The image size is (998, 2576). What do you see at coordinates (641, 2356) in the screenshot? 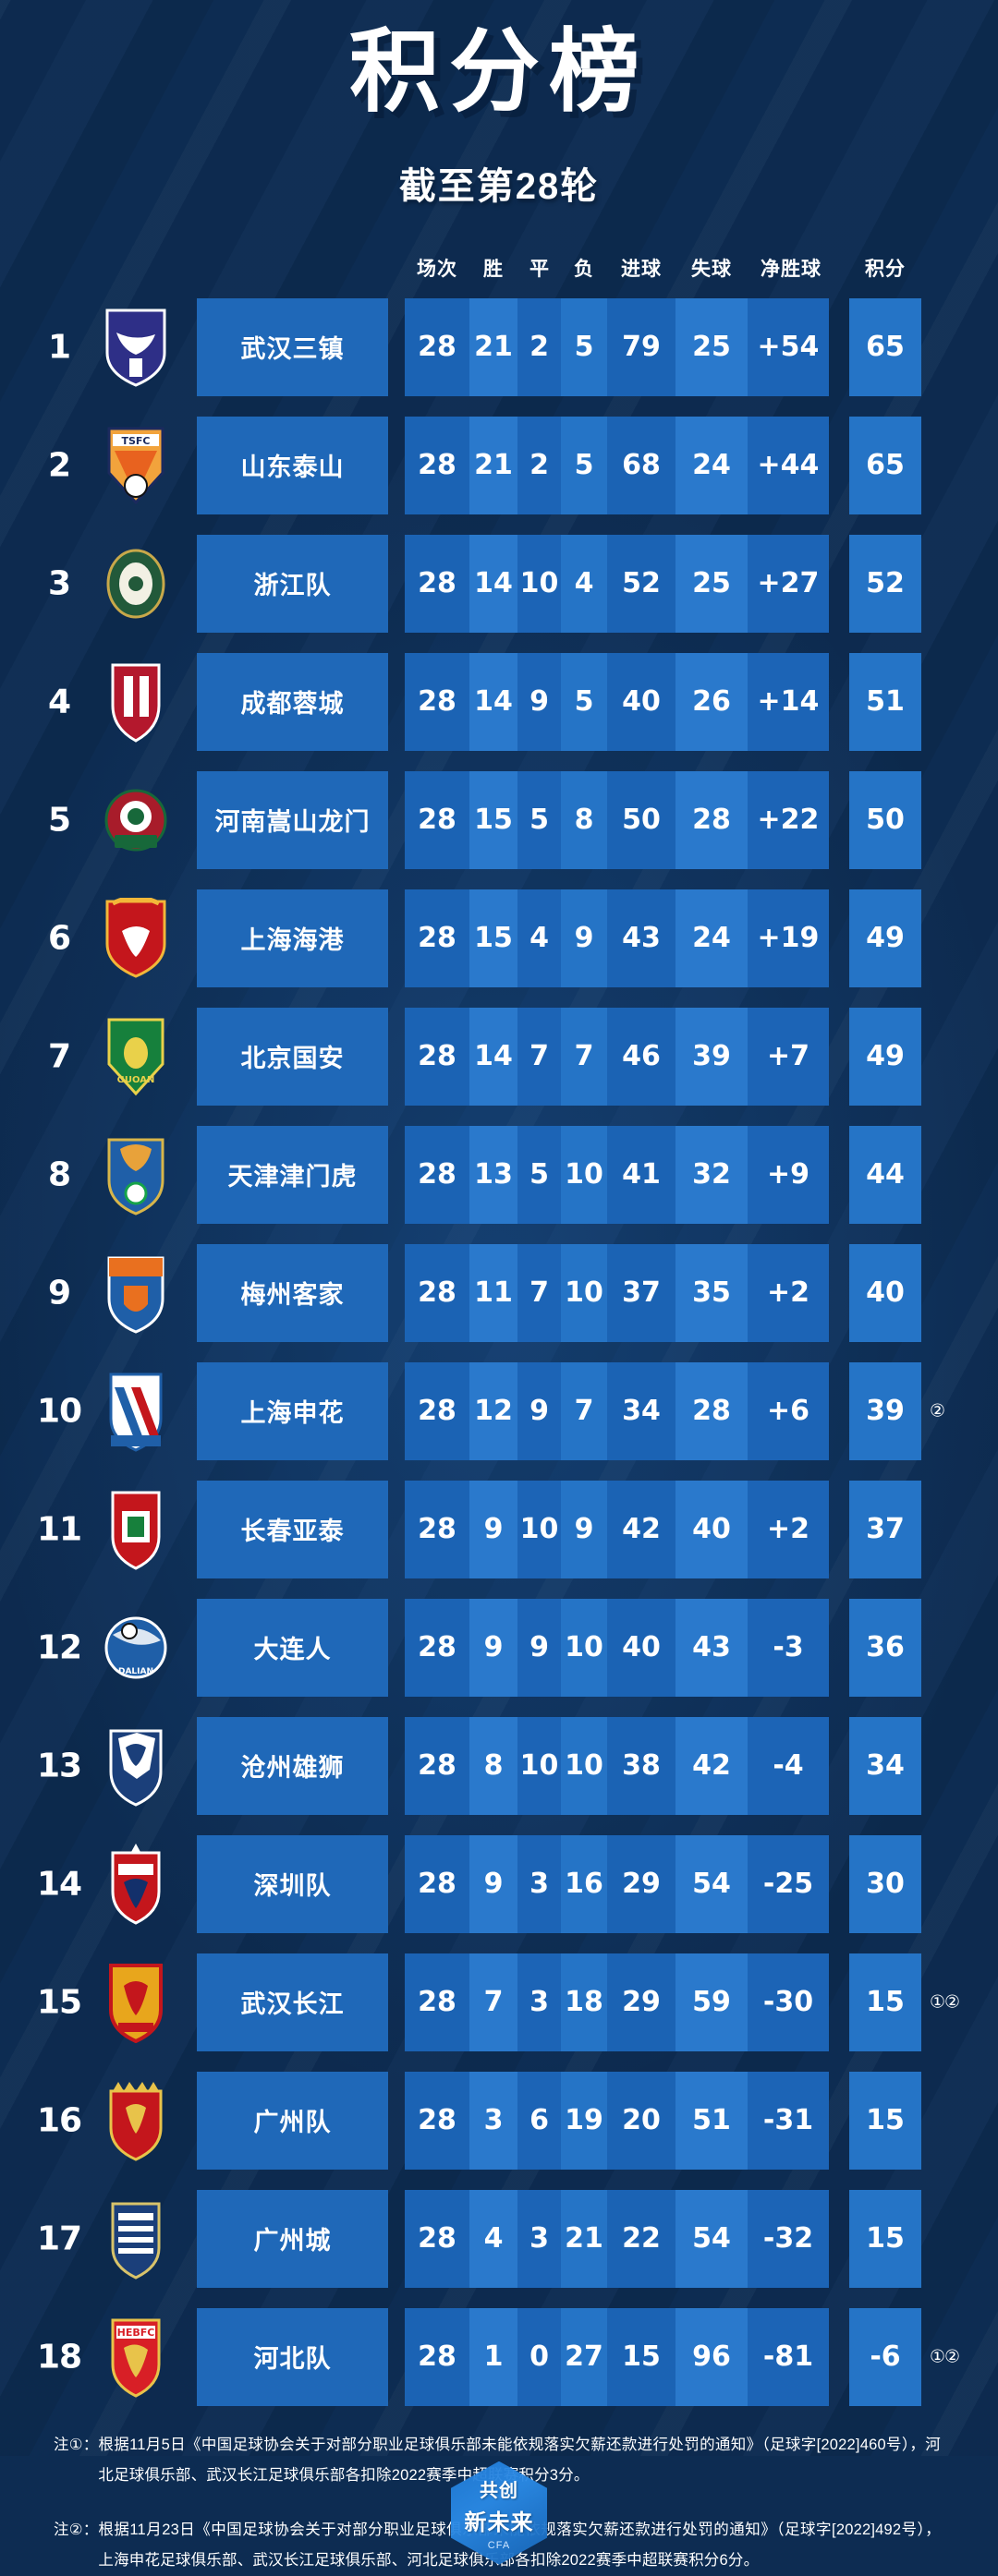
I see `stat-gf: 15` at bounding box center [641, 2356].